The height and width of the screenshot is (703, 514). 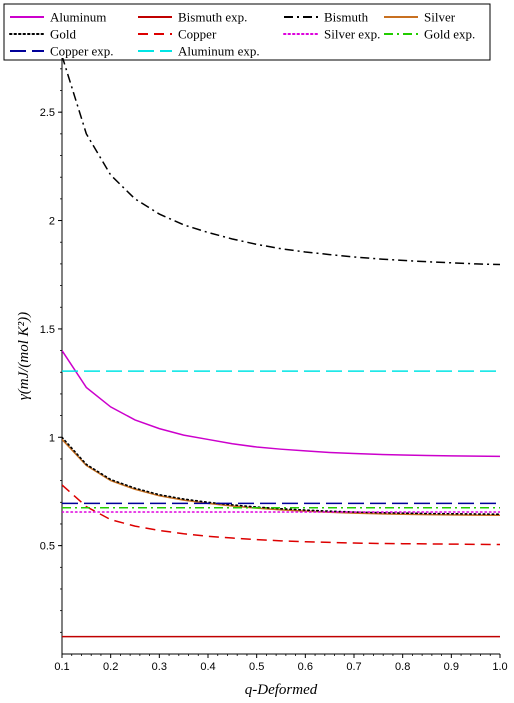 What do you see at coordinates (63, 34) in the screenshot?
I see `legend-label: Gold` at bounding box center [63, 34].